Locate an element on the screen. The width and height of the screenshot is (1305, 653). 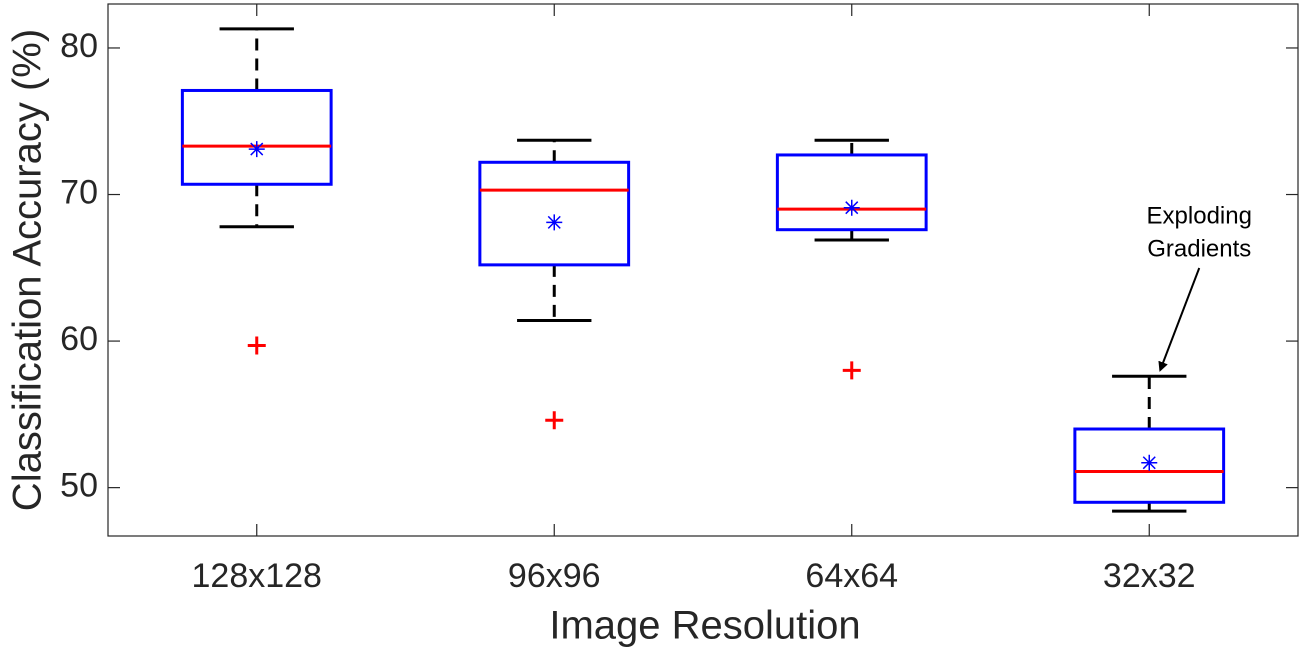
annotation-text: Gradients is located at coordinates (1199, 248).